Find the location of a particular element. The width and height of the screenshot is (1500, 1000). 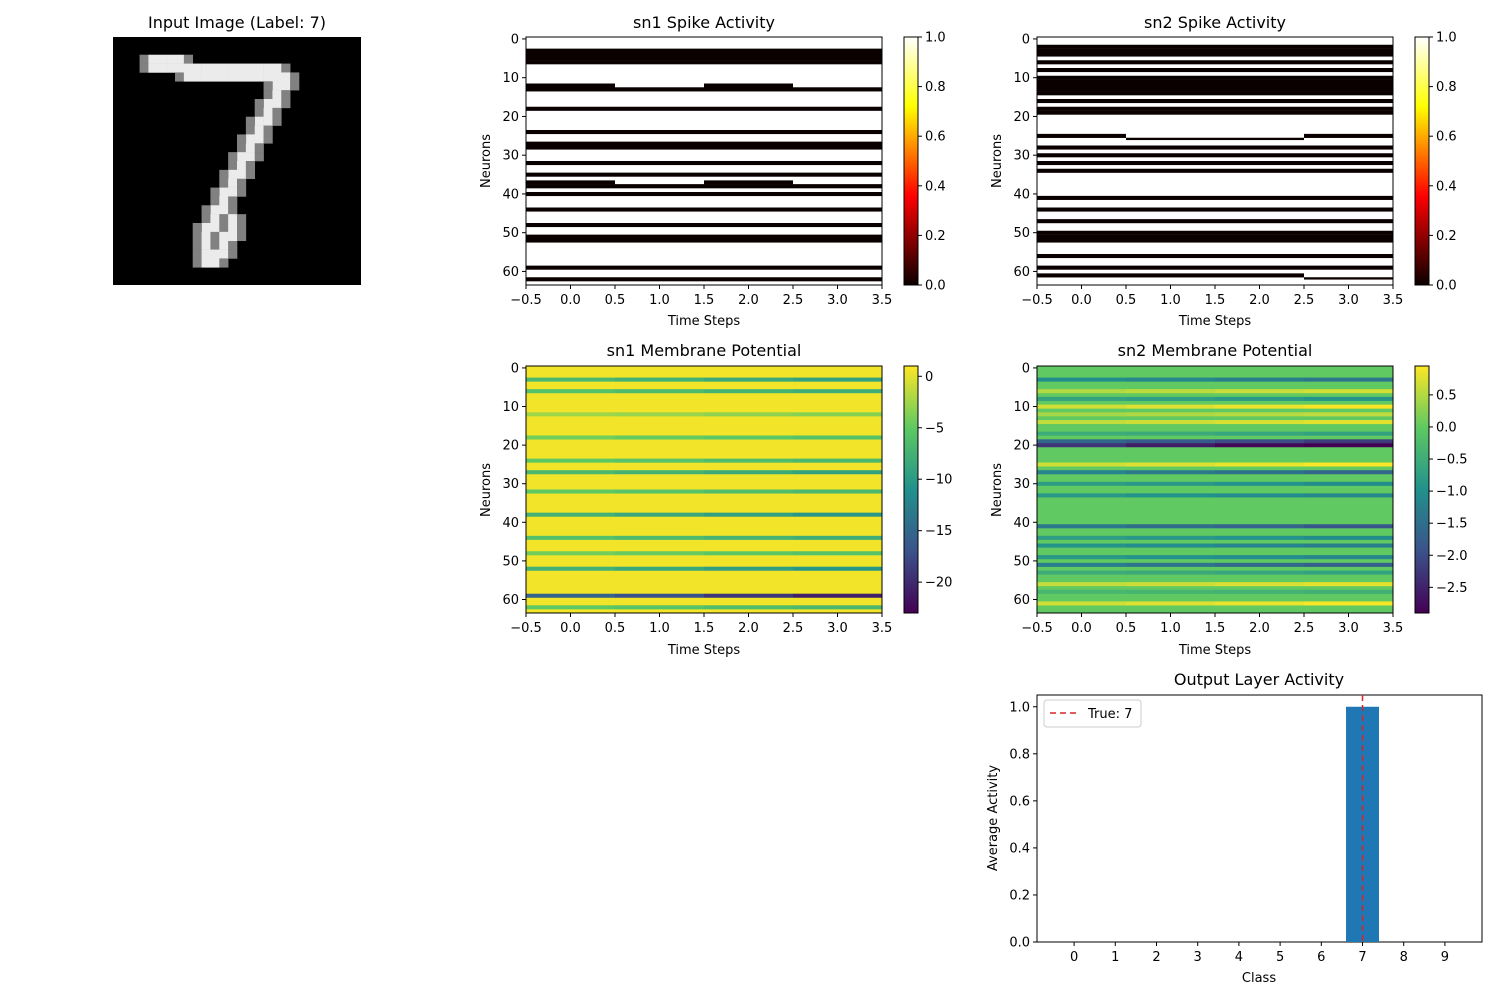

spike-cell is located at coordinates (1081, 275).